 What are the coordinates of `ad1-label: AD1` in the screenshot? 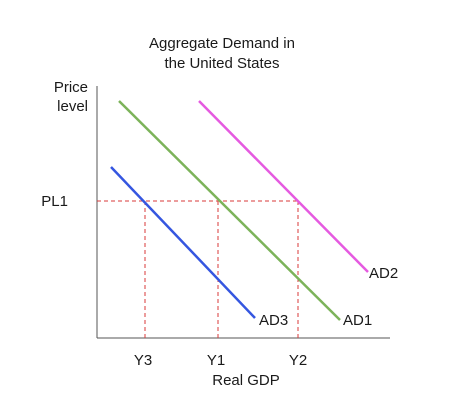 It's located at (357, 320).